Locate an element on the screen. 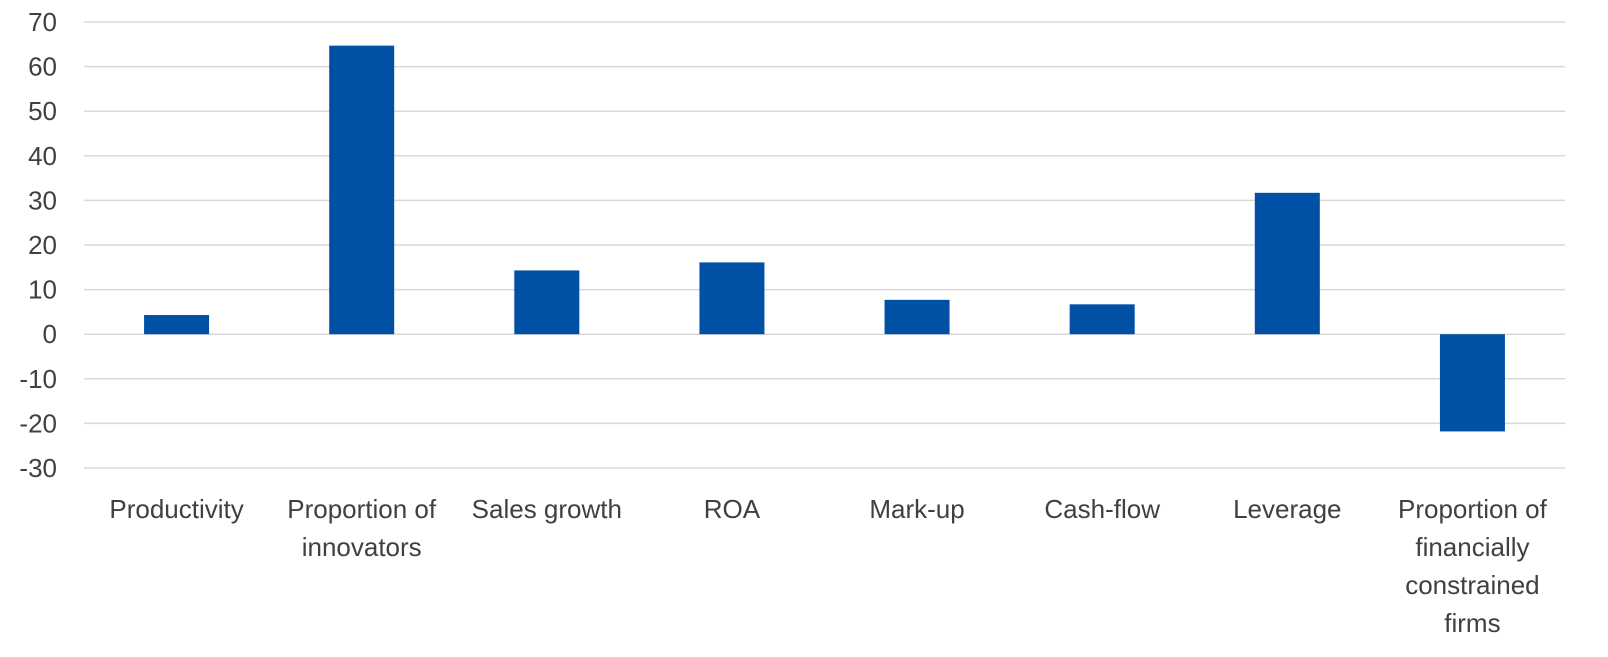 The image size is (1608, 657). y-tick-label: 50 is located at coordinates (42, 111).